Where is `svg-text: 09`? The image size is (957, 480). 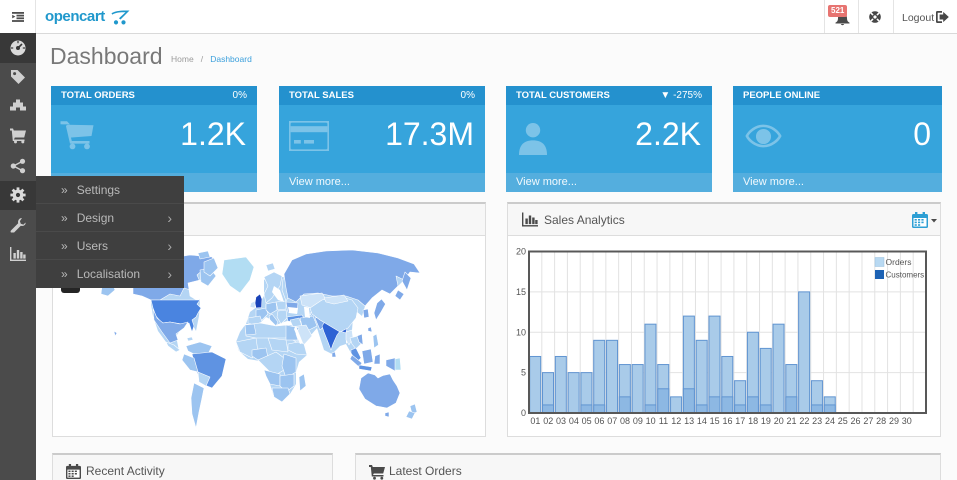 svg-text: 09 is located at coordinates (638, 421).